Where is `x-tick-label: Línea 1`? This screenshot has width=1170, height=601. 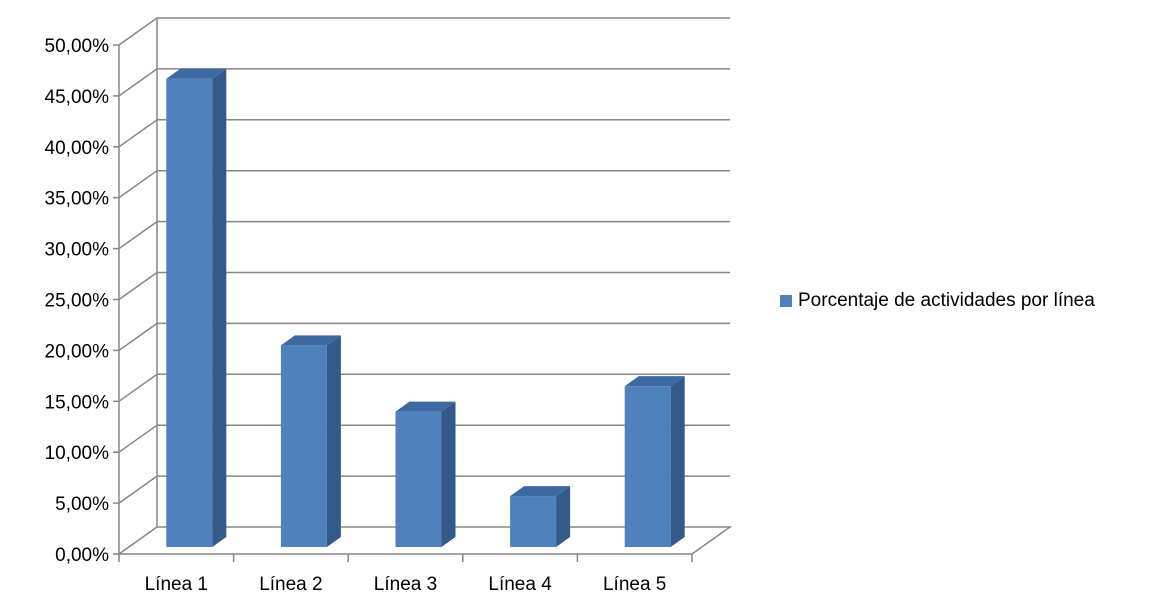 x-tick-label: Línea 1 is located at coordinates (176, 584).